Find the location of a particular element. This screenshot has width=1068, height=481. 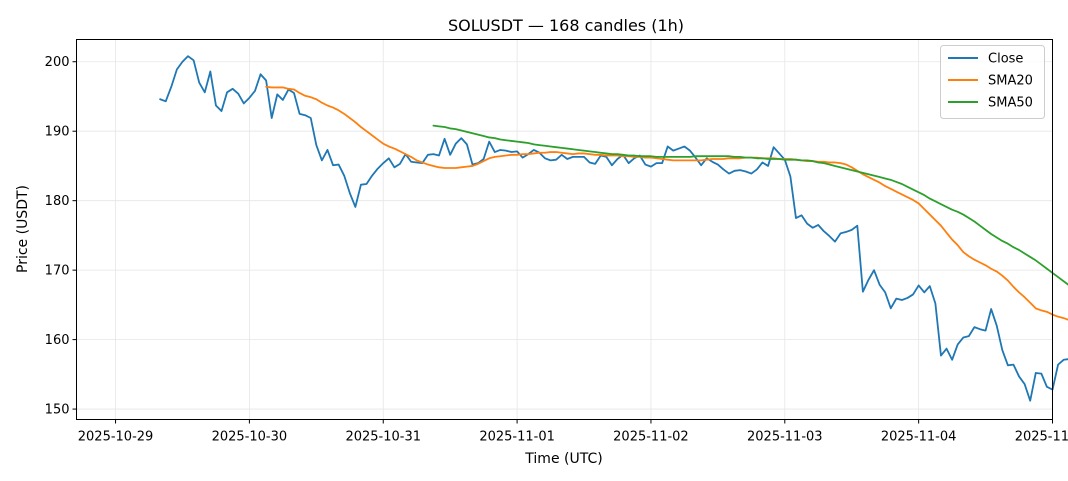

y-tick-label: 180 is located at coordinates (57, 201).